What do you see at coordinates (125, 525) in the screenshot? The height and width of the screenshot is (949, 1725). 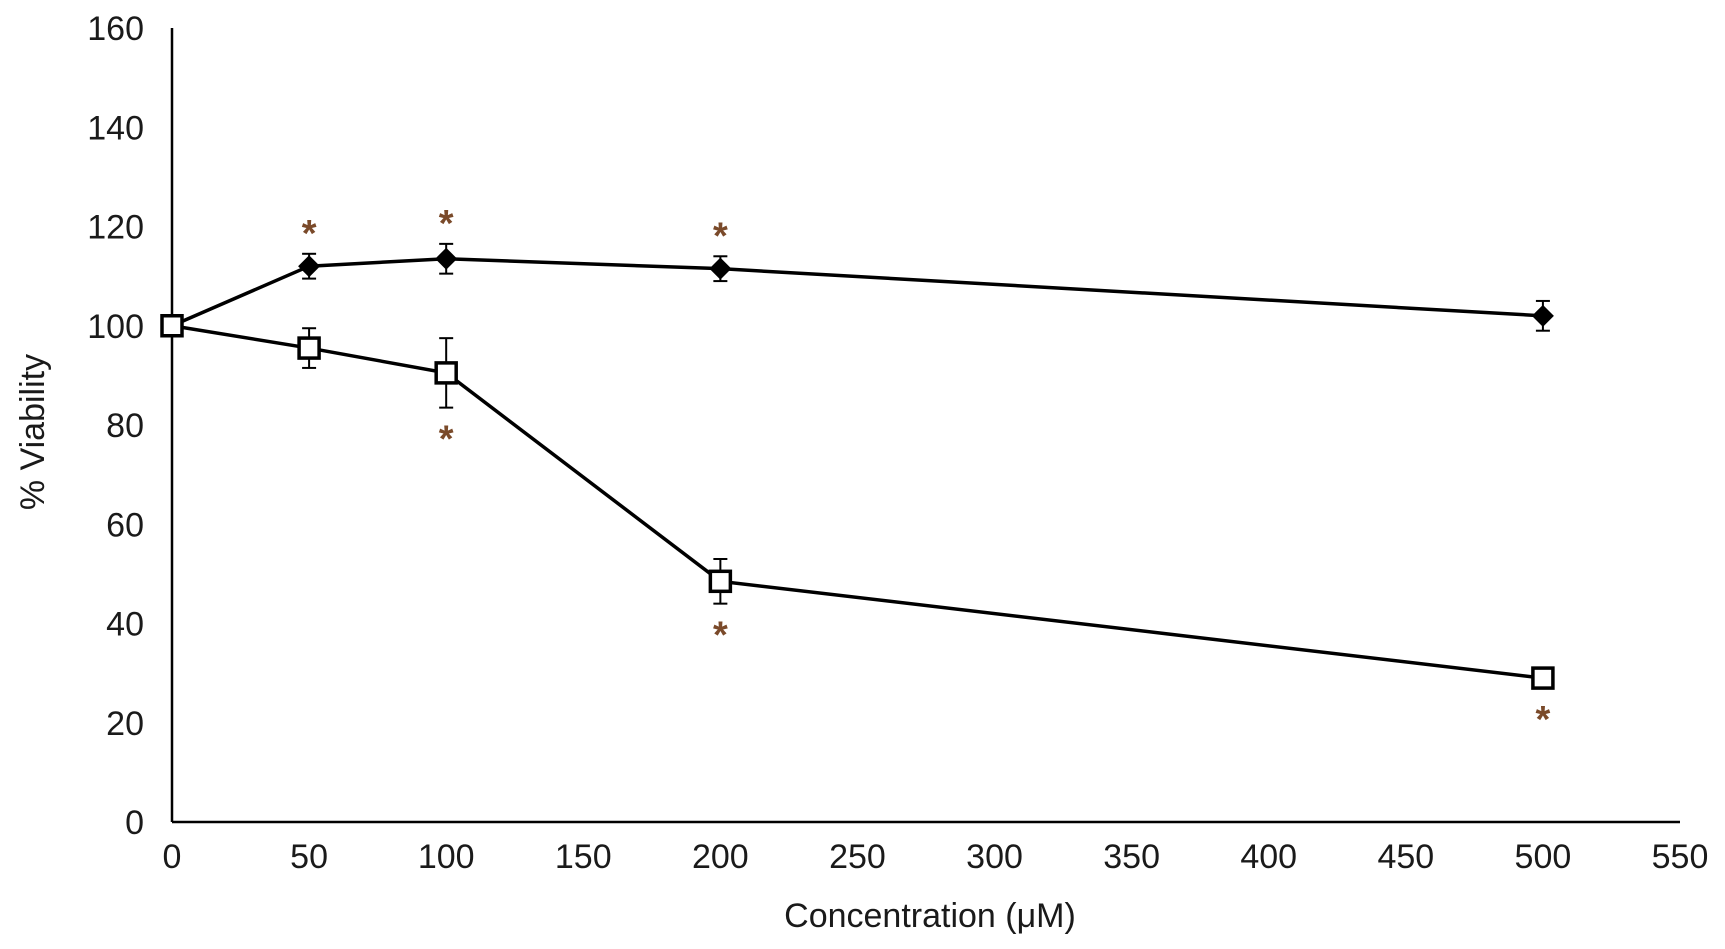 I see `y-tick-label: 60` at bounding box center [125, 525].